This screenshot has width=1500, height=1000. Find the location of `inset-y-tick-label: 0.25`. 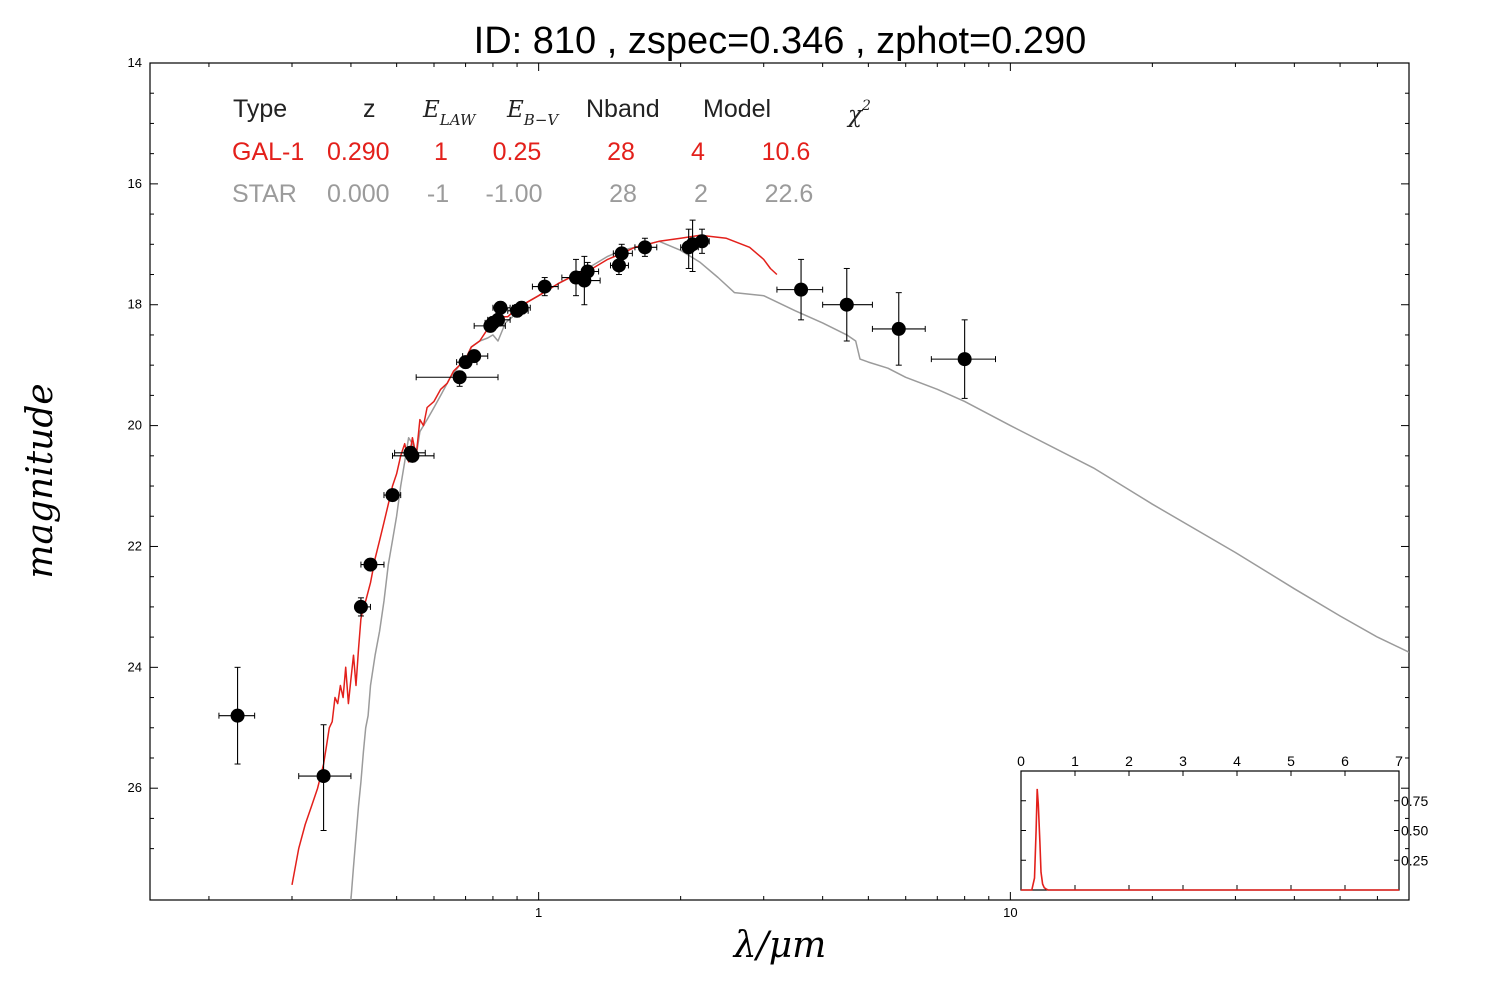

inset-y-tick-label: 0.25 is located at coordinates (1414, 860).